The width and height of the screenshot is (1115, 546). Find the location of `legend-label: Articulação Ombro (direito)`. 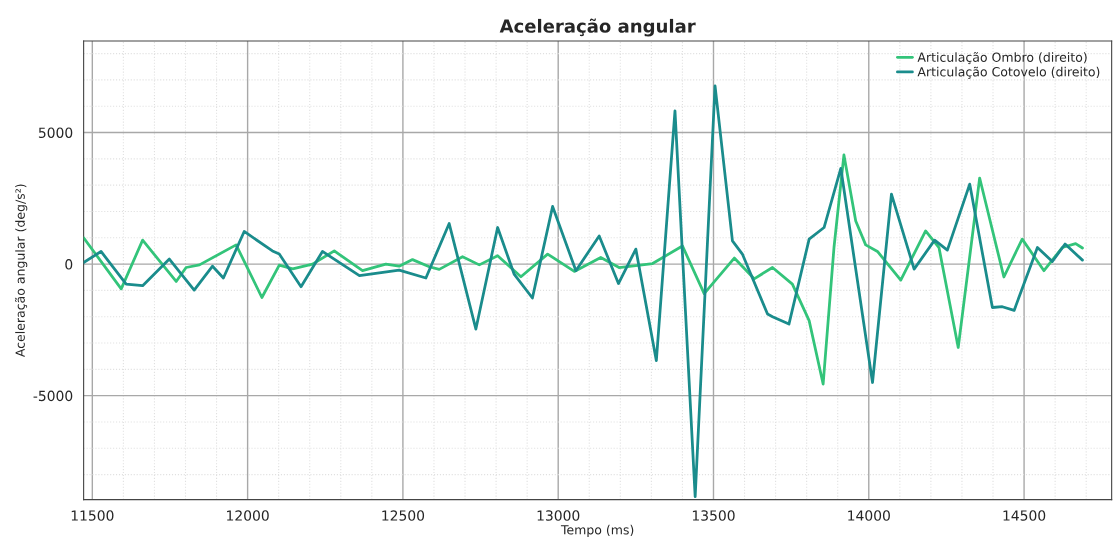

legend-label: Articulação Ombro (direito) is located at coordinates (1002, 58).